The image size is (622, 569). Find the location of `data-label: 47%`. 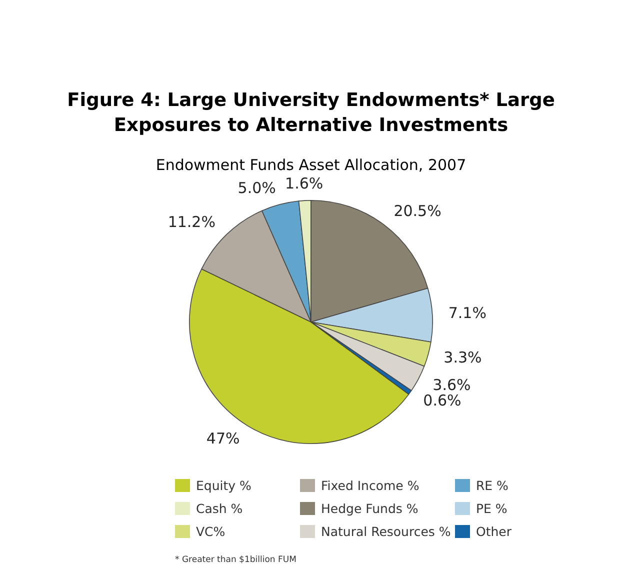

data-label: 47% is located at coordinates (223, 439).